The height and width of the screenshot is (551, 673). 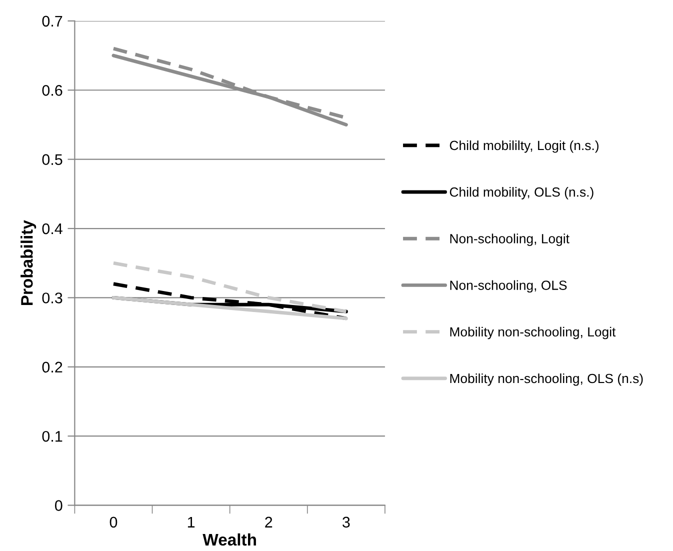 I want to click on legend-label: Child mobililty, Logit (n.s.), so click(x=524, y=146).